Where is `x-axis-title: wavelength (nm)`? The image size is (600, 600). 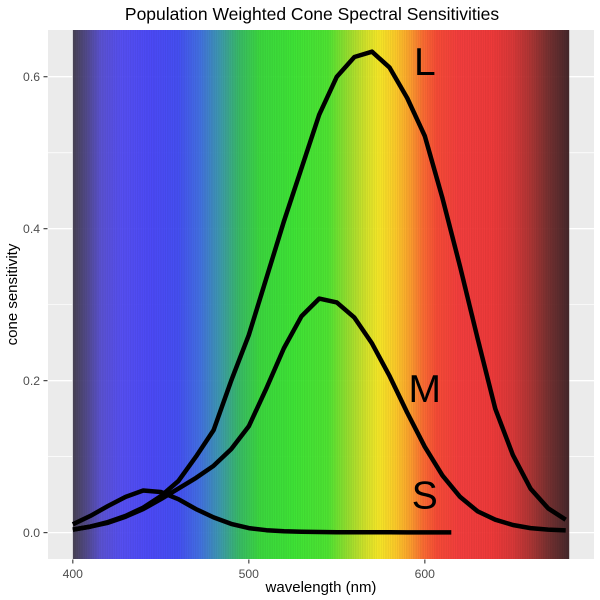
x-axis-title: wavelength (nm) is located at coordinates (321, 587).